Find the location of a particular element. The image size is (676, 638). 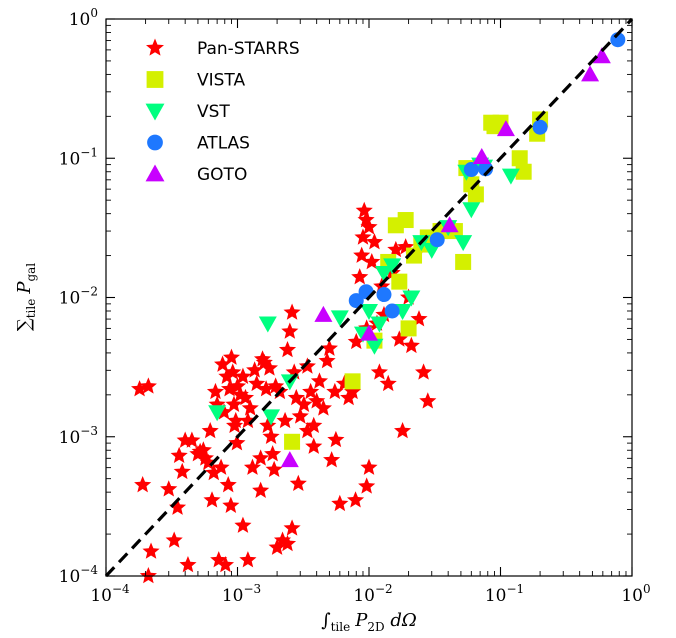

legend-item: ATLAS is located at coordinates (198, 144).